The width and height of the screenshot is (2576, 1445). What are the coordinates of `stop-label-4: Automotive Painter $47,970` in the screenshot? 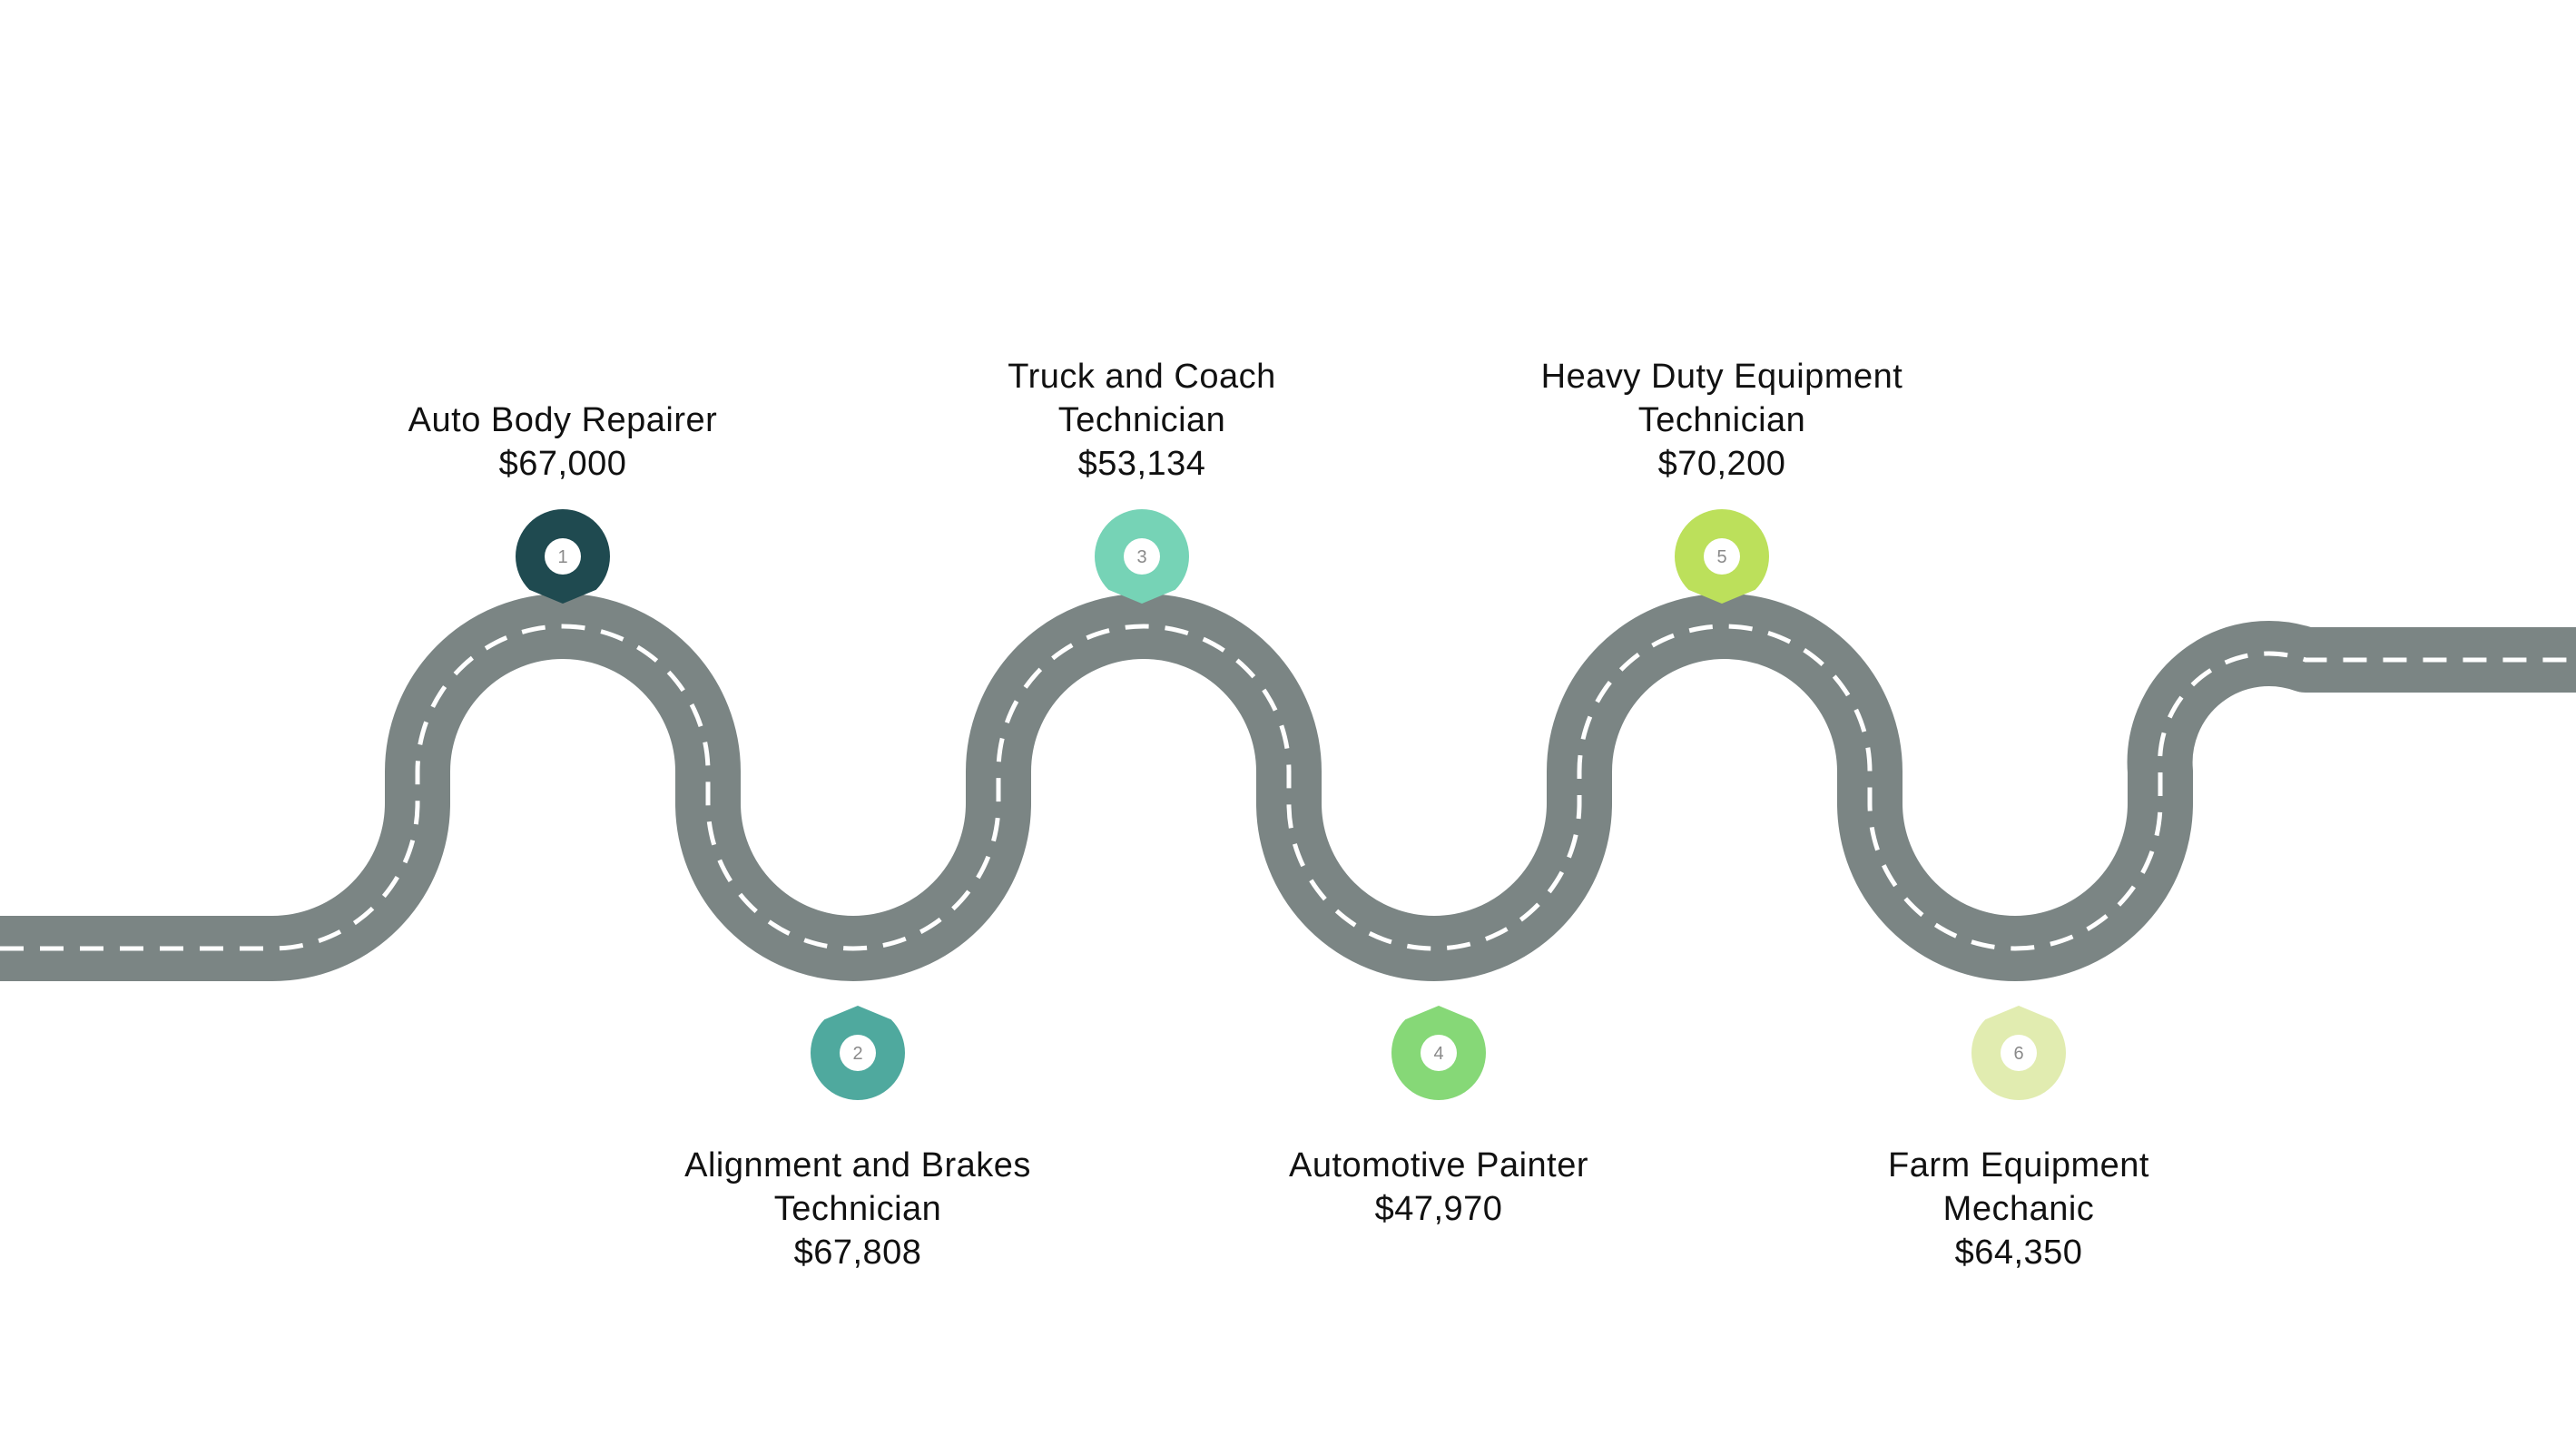 It's located at (1438, 1187).